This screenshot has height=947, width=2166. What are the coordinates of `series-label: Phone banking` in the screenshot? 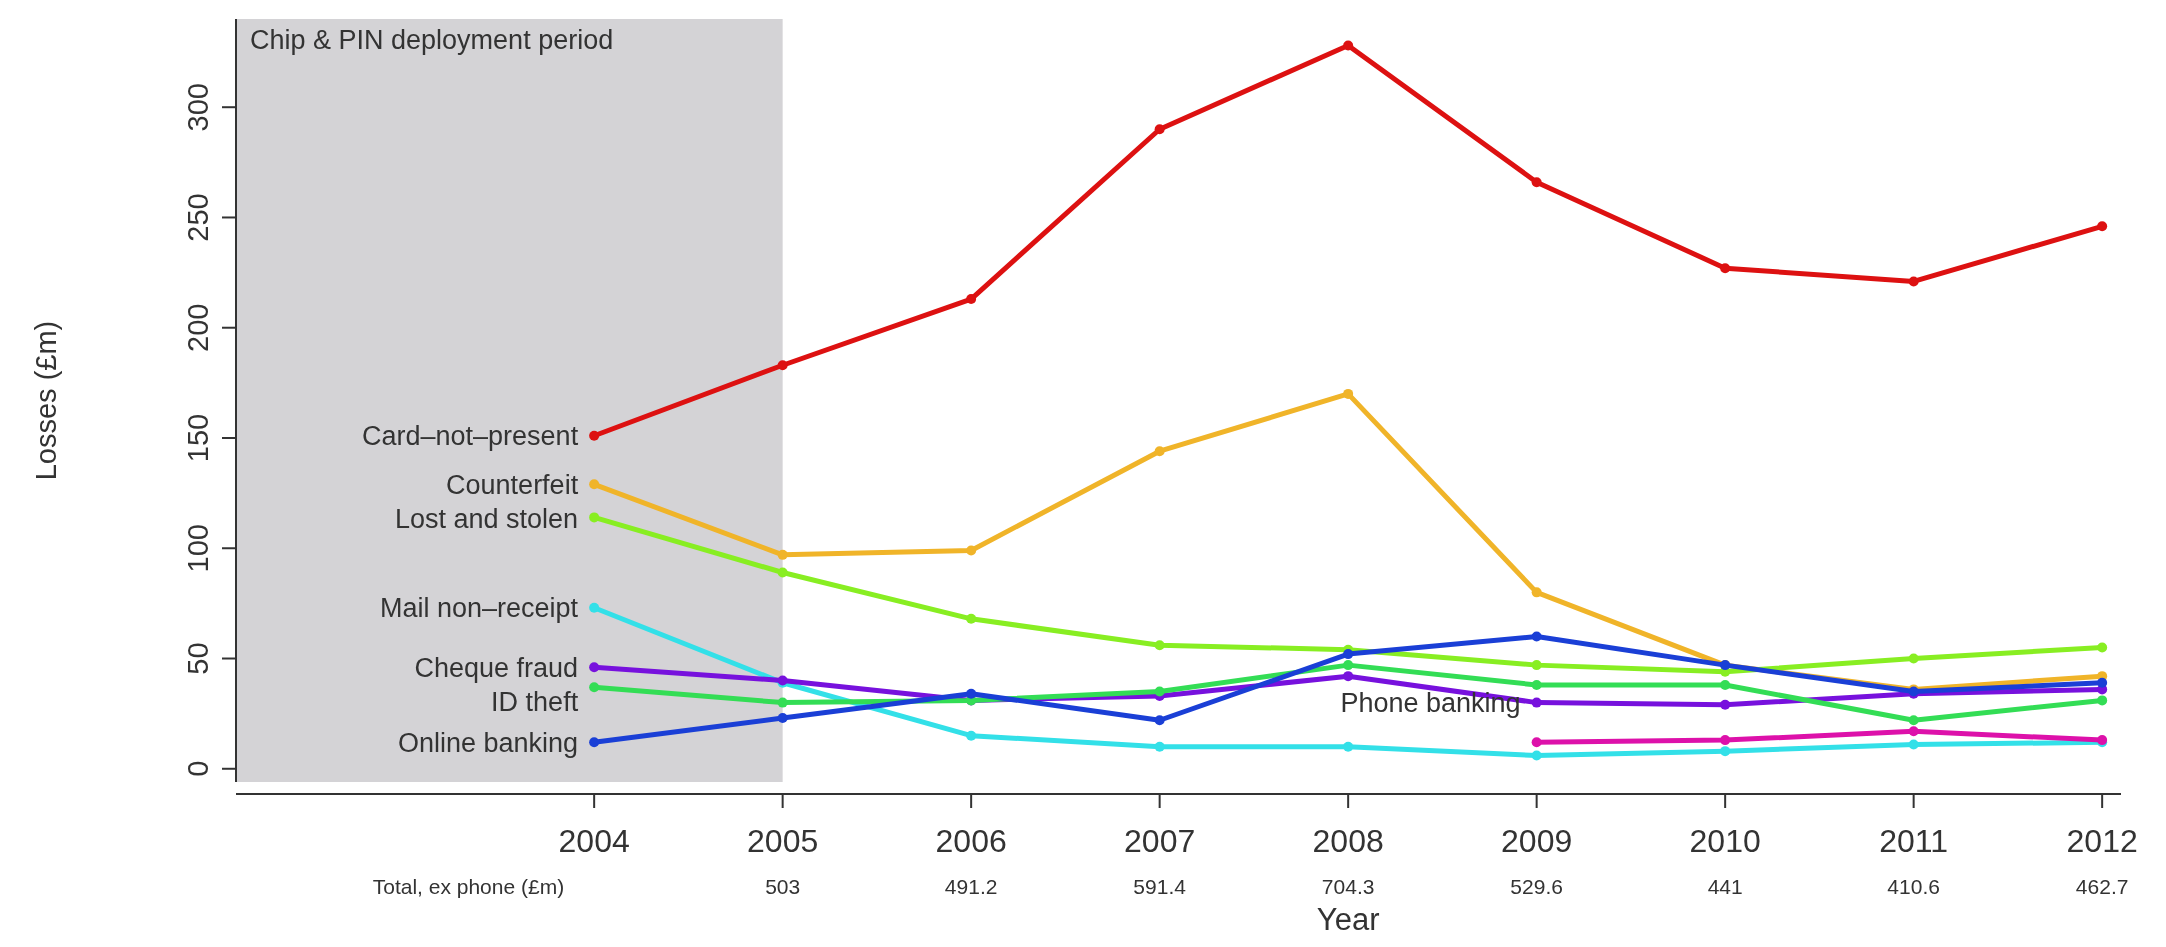 It's located at (1430, 703).